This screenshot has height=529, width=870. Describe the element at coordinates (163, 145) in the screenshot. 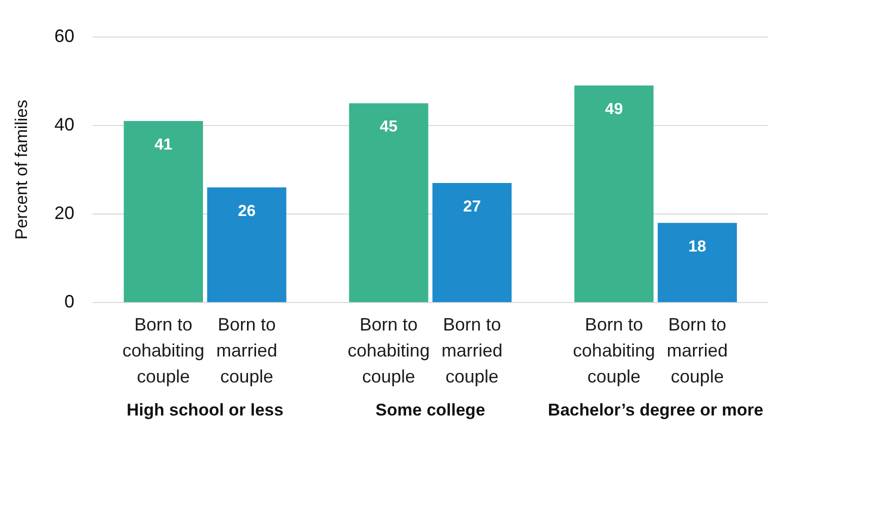

I see `data-label: 41` at that location.